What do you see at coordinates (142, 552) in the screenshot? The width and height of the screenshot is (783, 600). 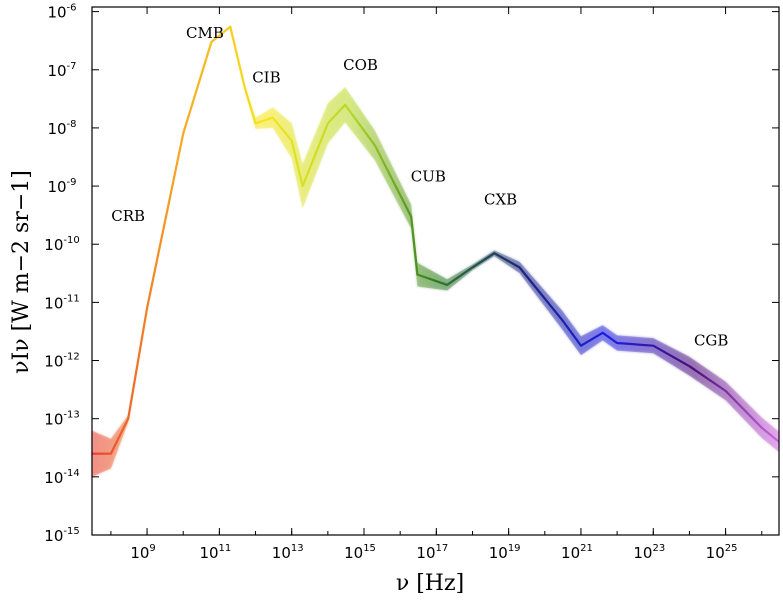 I see `x-tick-label: 109` at bounding box center [142, 552].